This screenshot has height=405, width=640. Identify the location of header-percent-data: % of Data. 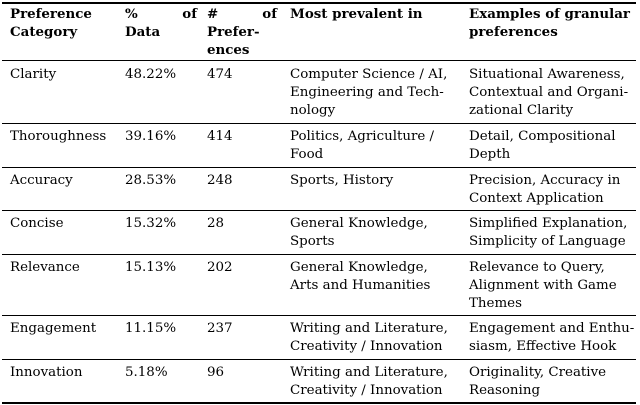
(161, 23).